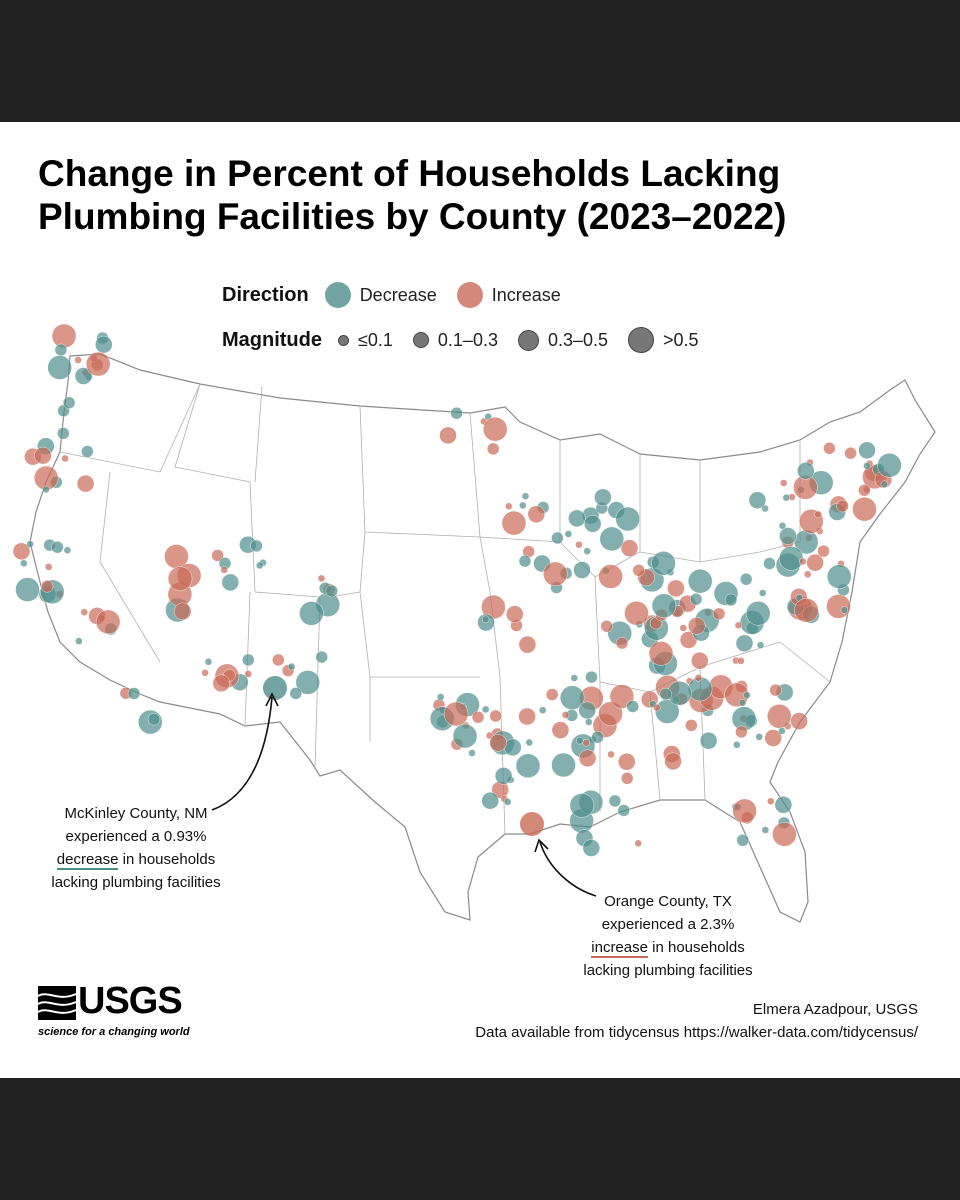 The width and height of the screenshot is (960, 1200). I want to click on orange-callout-line1: Orange County, TX, so click(668, 901).